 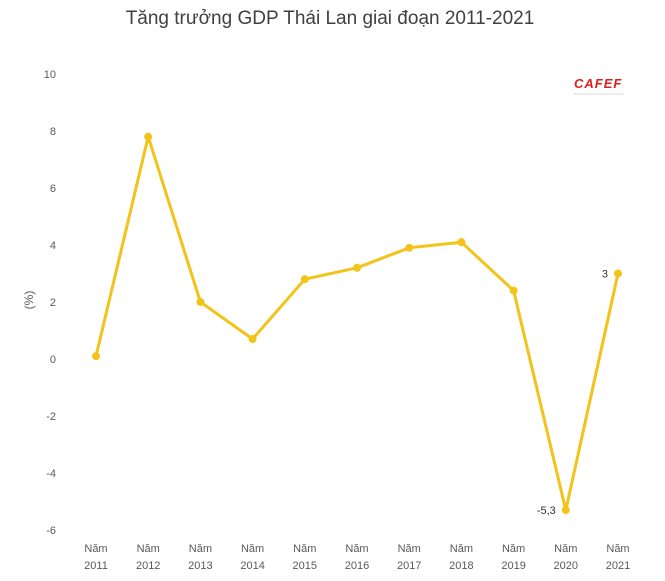 I want to click on cafef-logo-text: CAFEF, so click(x=598, y=83).